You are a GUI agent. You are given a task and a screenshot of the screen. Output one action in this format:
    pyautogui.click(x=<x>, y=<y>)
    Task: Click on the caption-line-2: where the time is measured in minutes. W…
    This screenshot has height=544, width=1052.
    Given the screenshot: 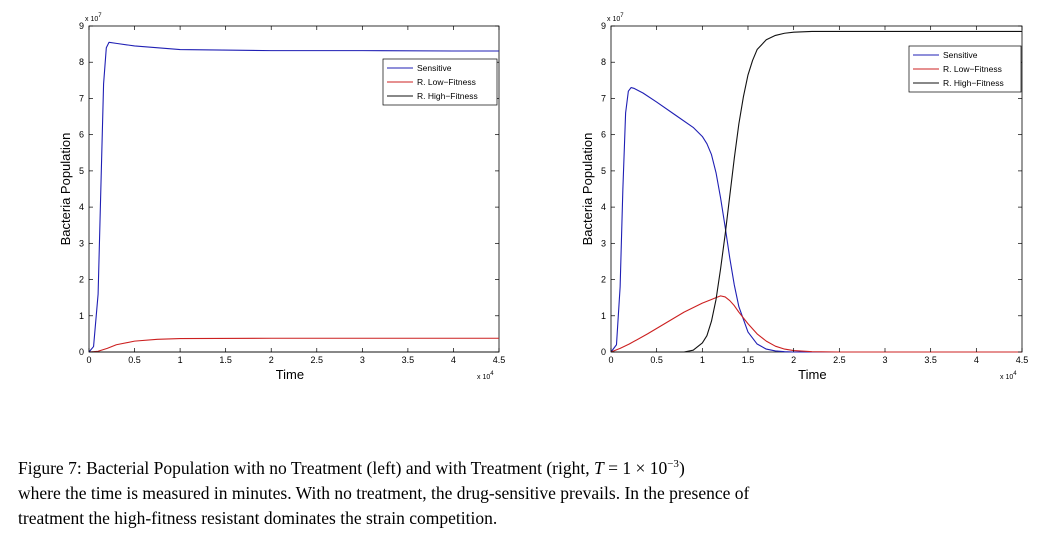 What is the action you would take?
    pyautogui.click(x=384, y=492)
    